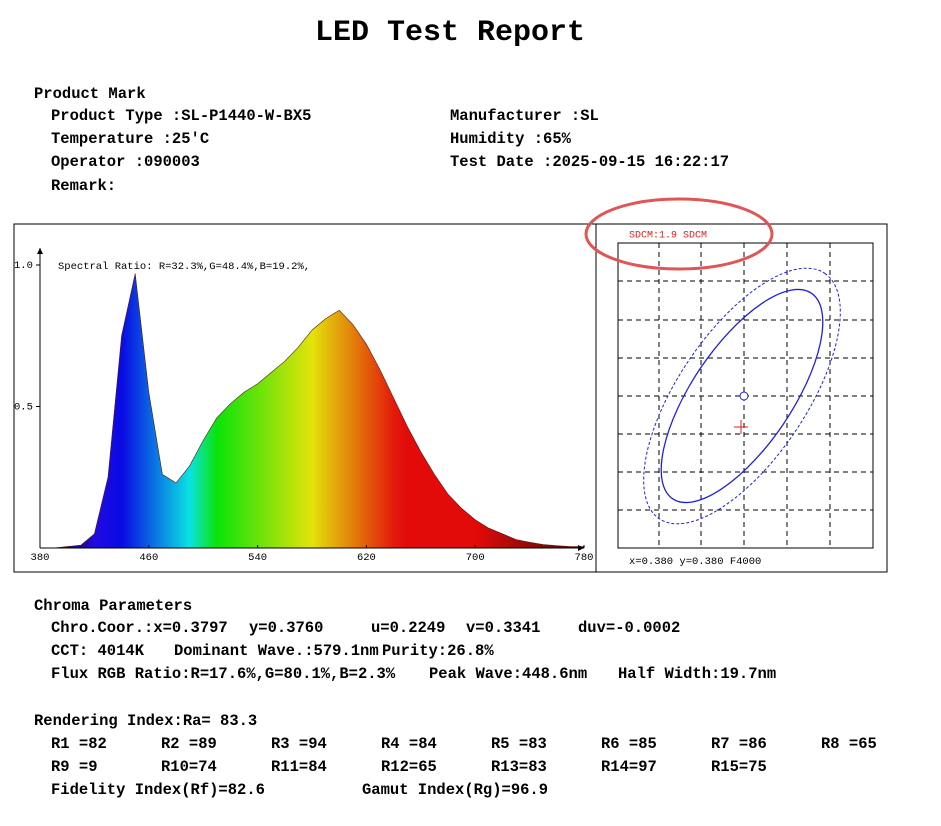 This screenshot has width=941, height=826. I want to click on x-tick-label: 540, so click(257, 558).